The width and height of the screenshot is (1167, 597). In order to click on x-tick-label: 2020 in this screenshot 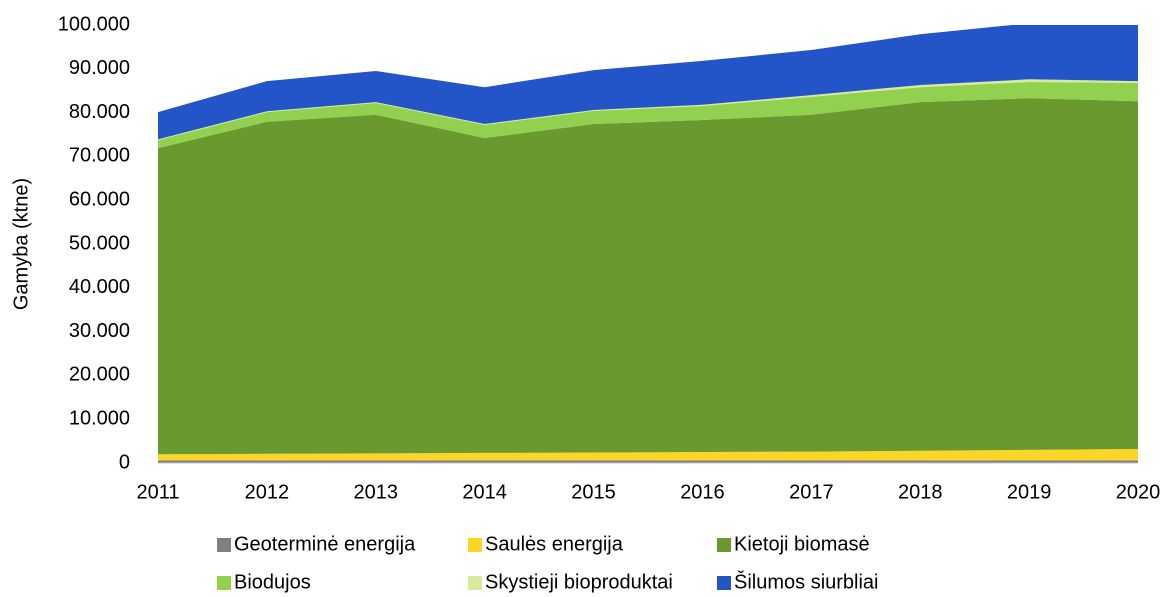, I will do `click(1138, 492)`.